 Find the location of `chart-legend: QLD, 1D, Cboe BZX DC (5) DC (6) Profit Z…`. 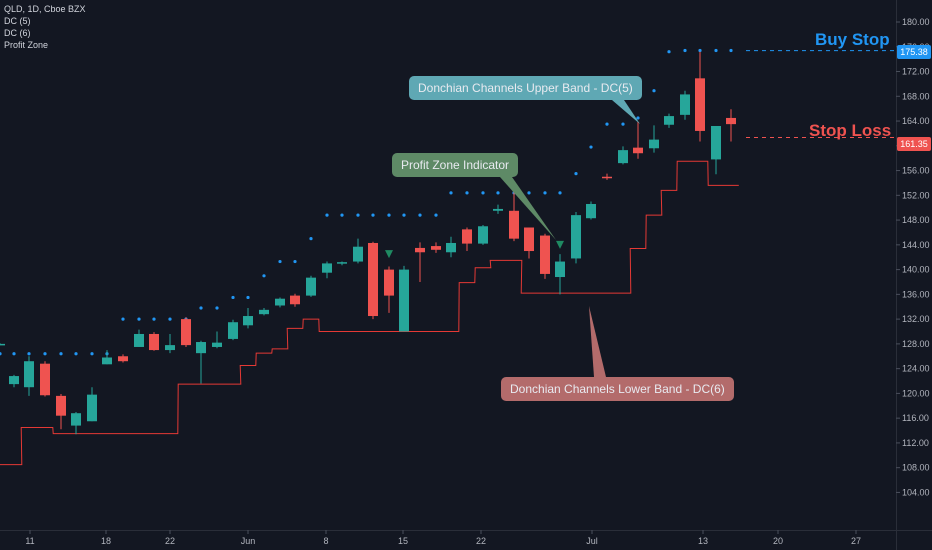

chart-legend: QLD, 1D, Cboe BZX DC (5) DC (6) Profit Z… is located at coordinates (45, 27).